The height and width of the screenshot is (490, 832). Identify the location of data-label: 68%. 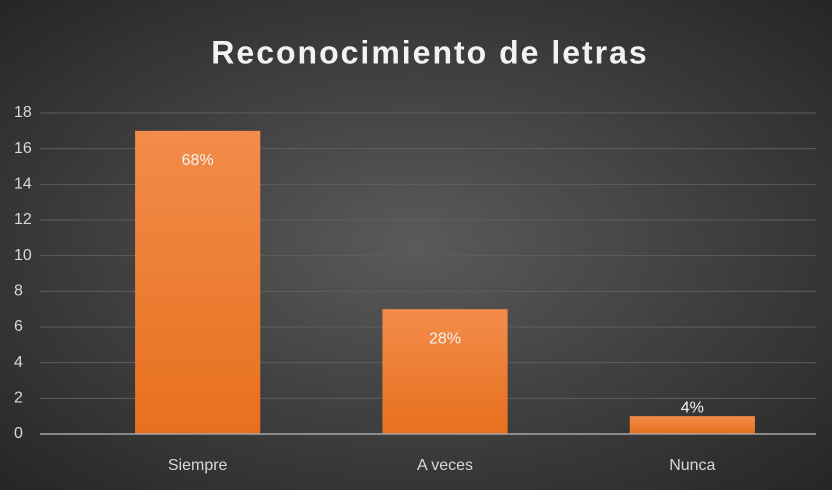
(198, 160).